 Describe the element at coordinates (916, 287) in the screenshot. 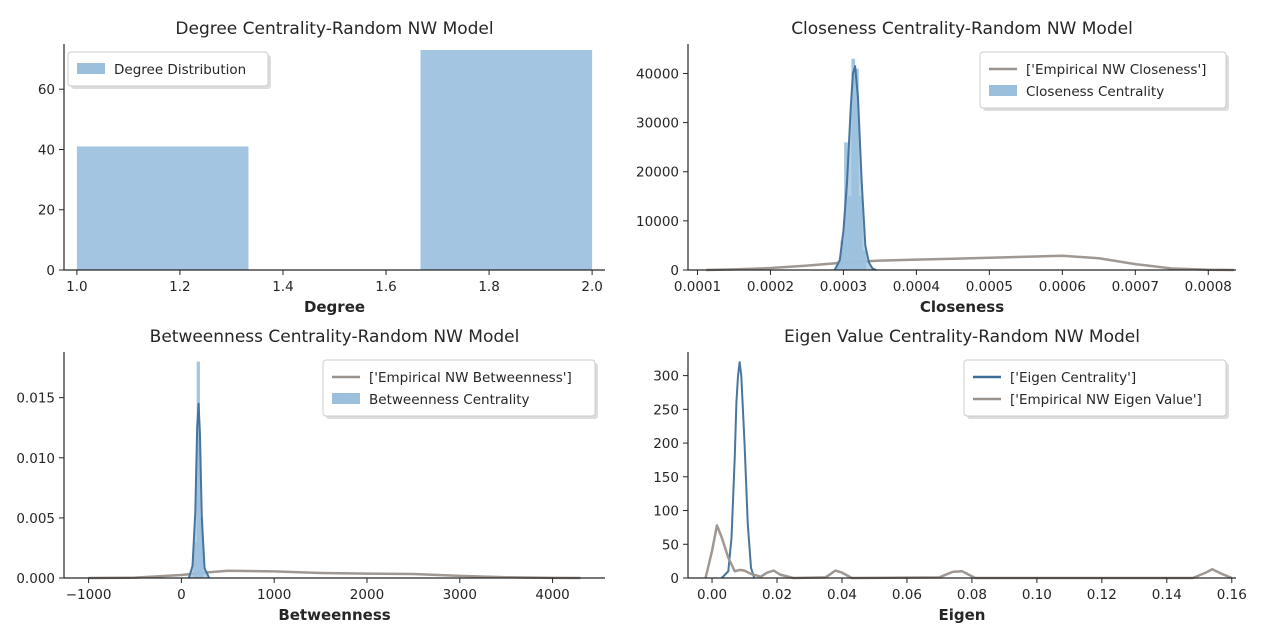

I see `x-tick-label: 0.0004` at that location.